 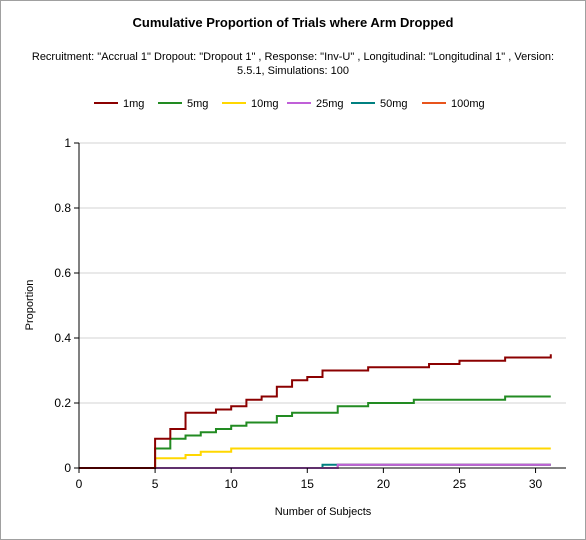 I want to click on y-tick-label: 0, so click(x=67, y=468).